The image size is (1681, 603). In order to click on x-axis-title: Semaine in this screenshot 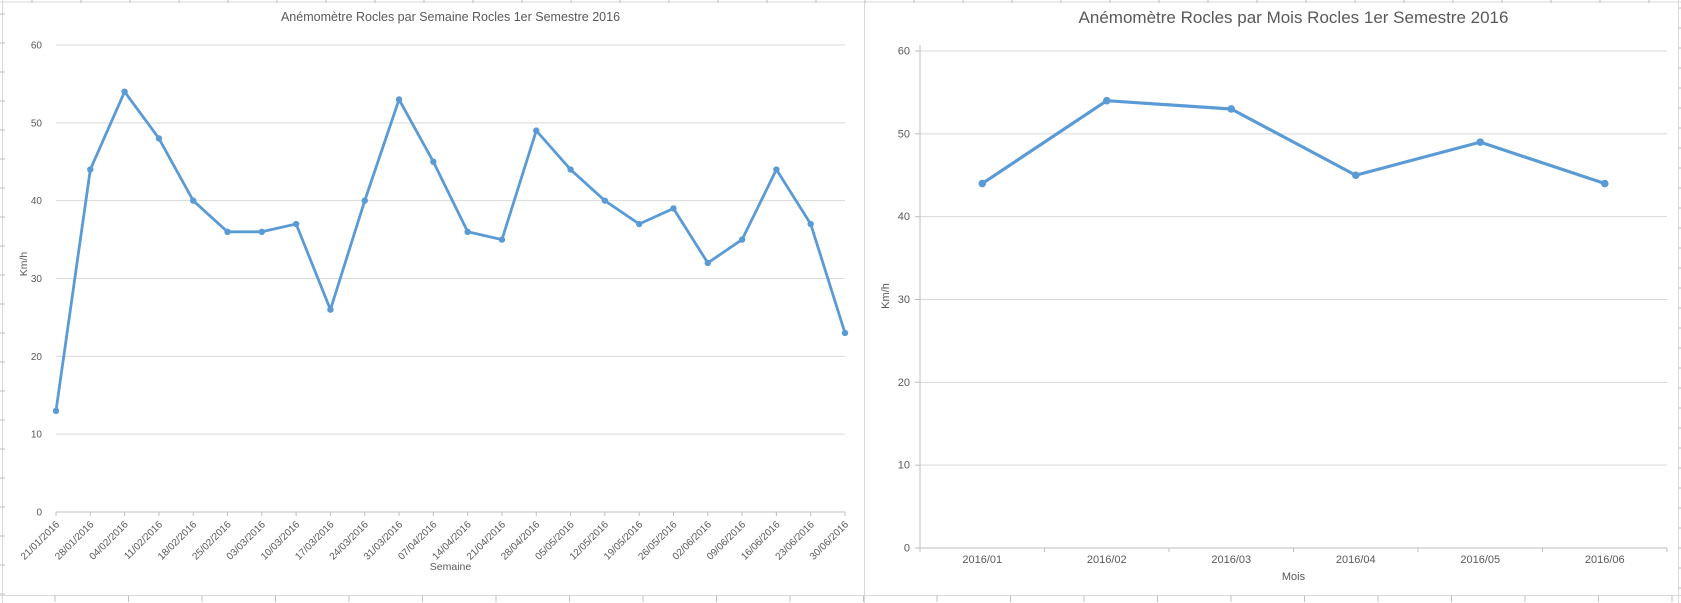, I will do `click(450, 567)`.